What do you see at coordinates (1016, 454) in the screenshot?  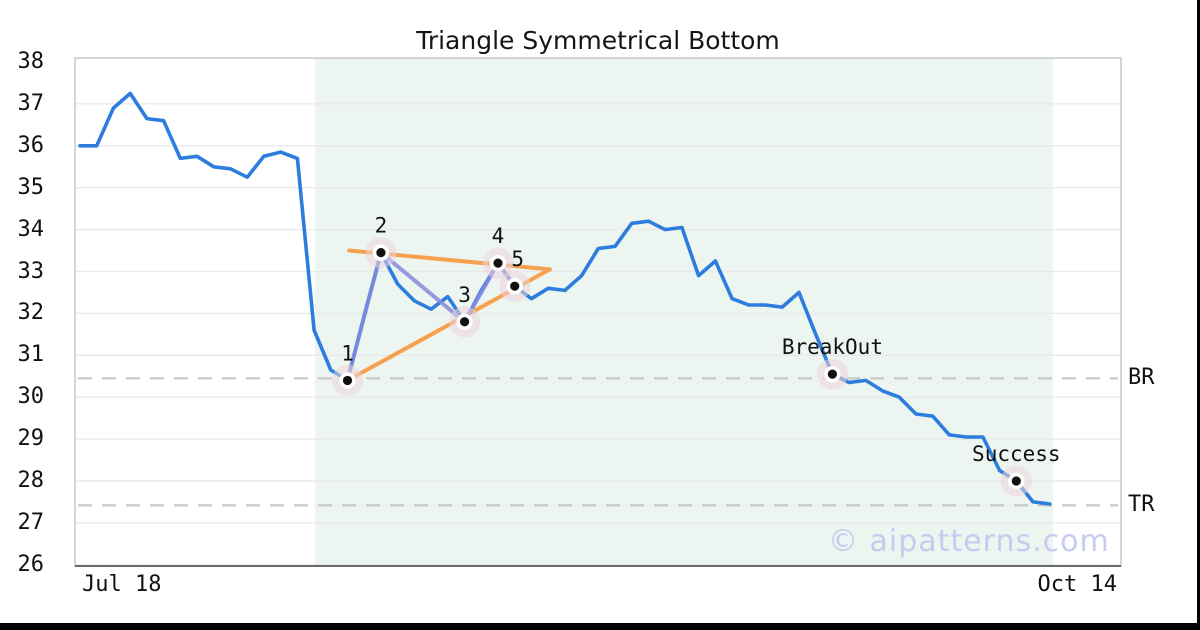 I see `pattern-point-label-success: Success` at bounding box center [1016, 454].